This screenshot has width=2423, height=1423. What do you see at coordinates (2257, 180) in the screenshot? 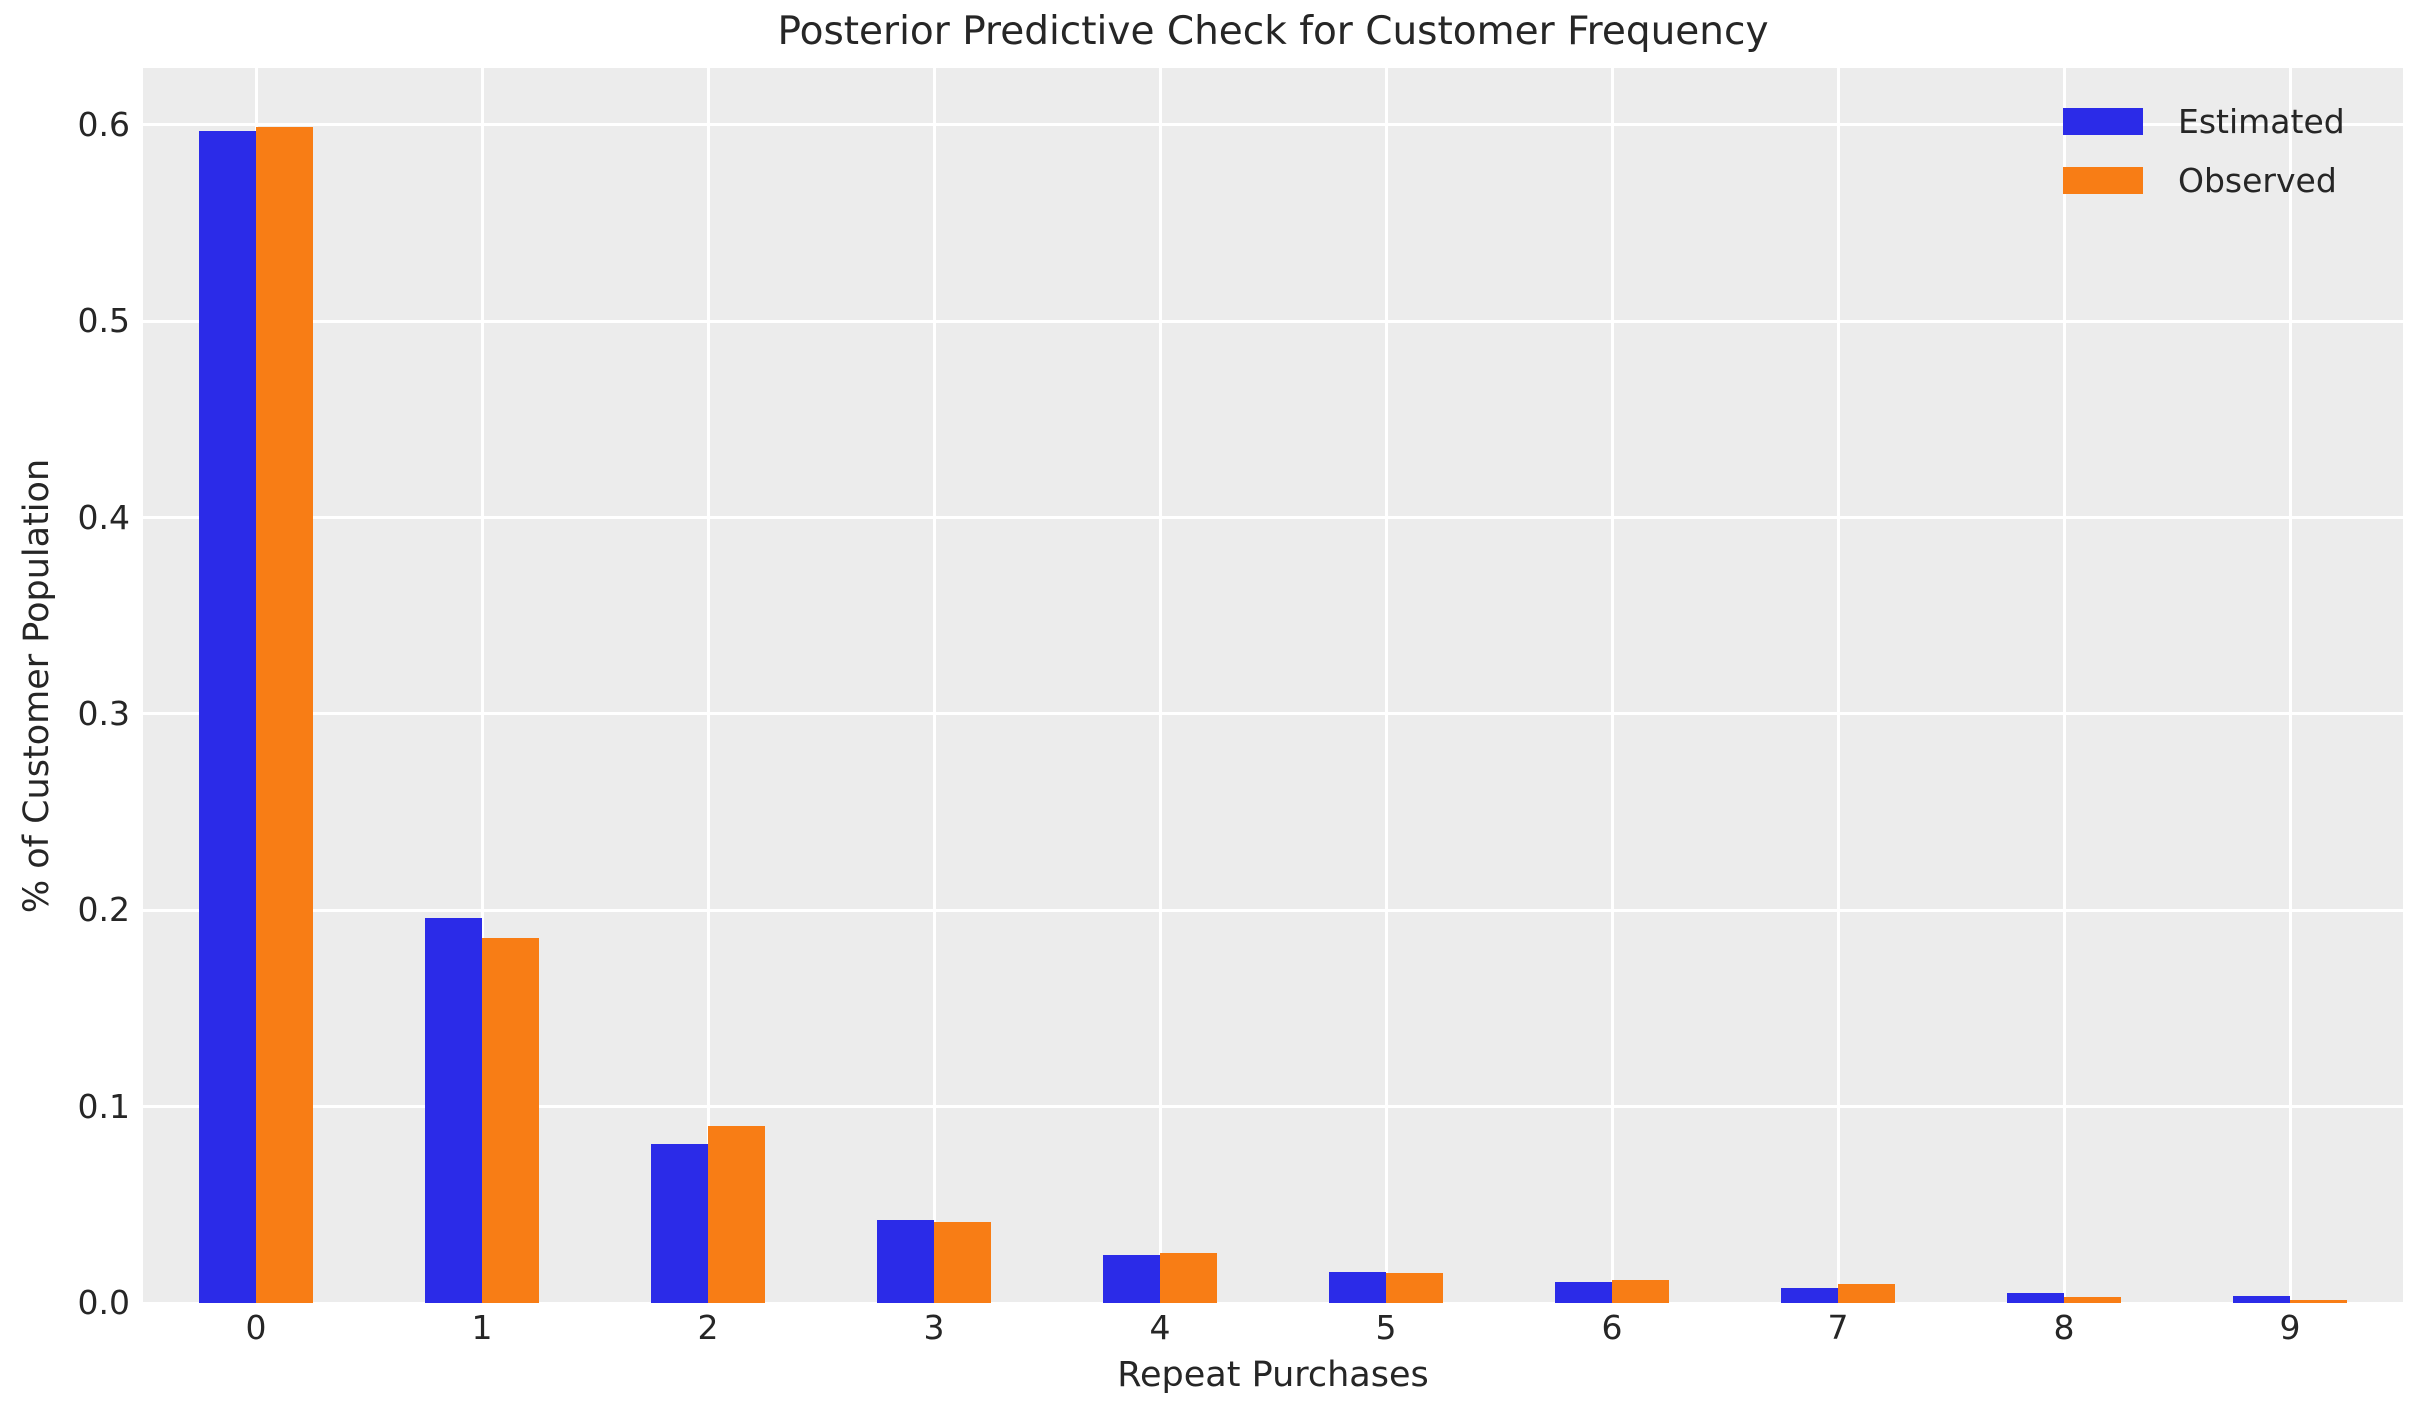
I see `legend-label-observed: Observed` at bounding box center [2257, 180].